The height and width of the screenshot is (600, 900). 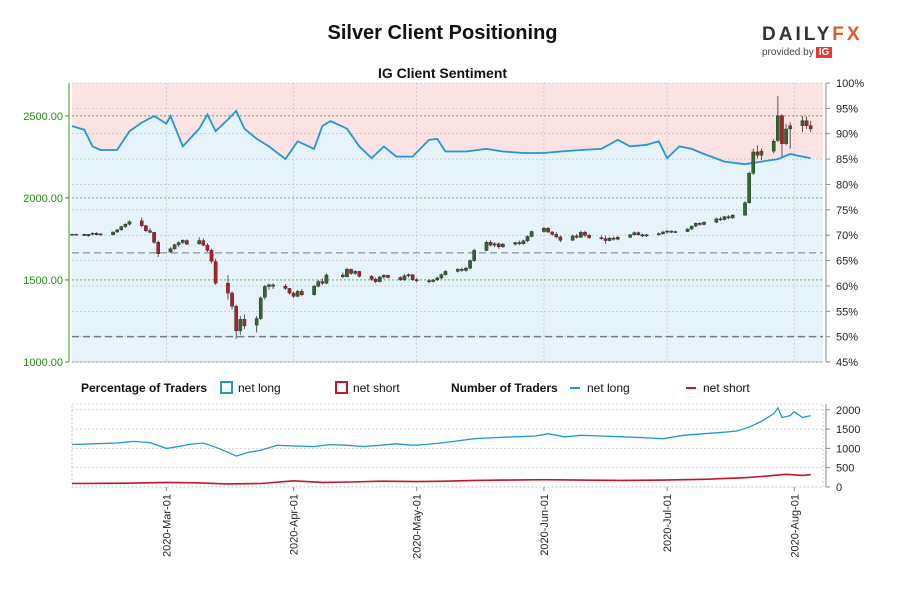 What do you see at coordinates (848, 430) in the screenshot?
I see `traders-tick-label: 1500` at bounding box center [848, 430].